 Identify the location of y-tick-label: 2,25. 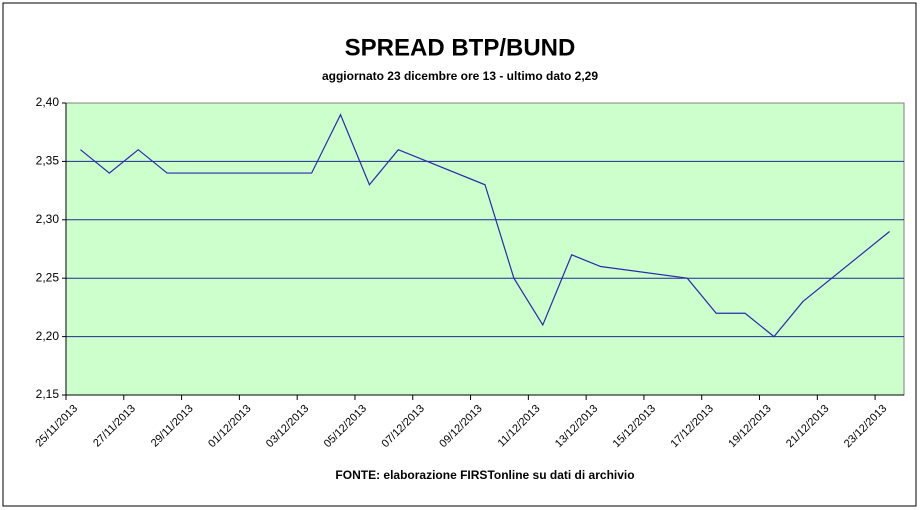
(48, 277).